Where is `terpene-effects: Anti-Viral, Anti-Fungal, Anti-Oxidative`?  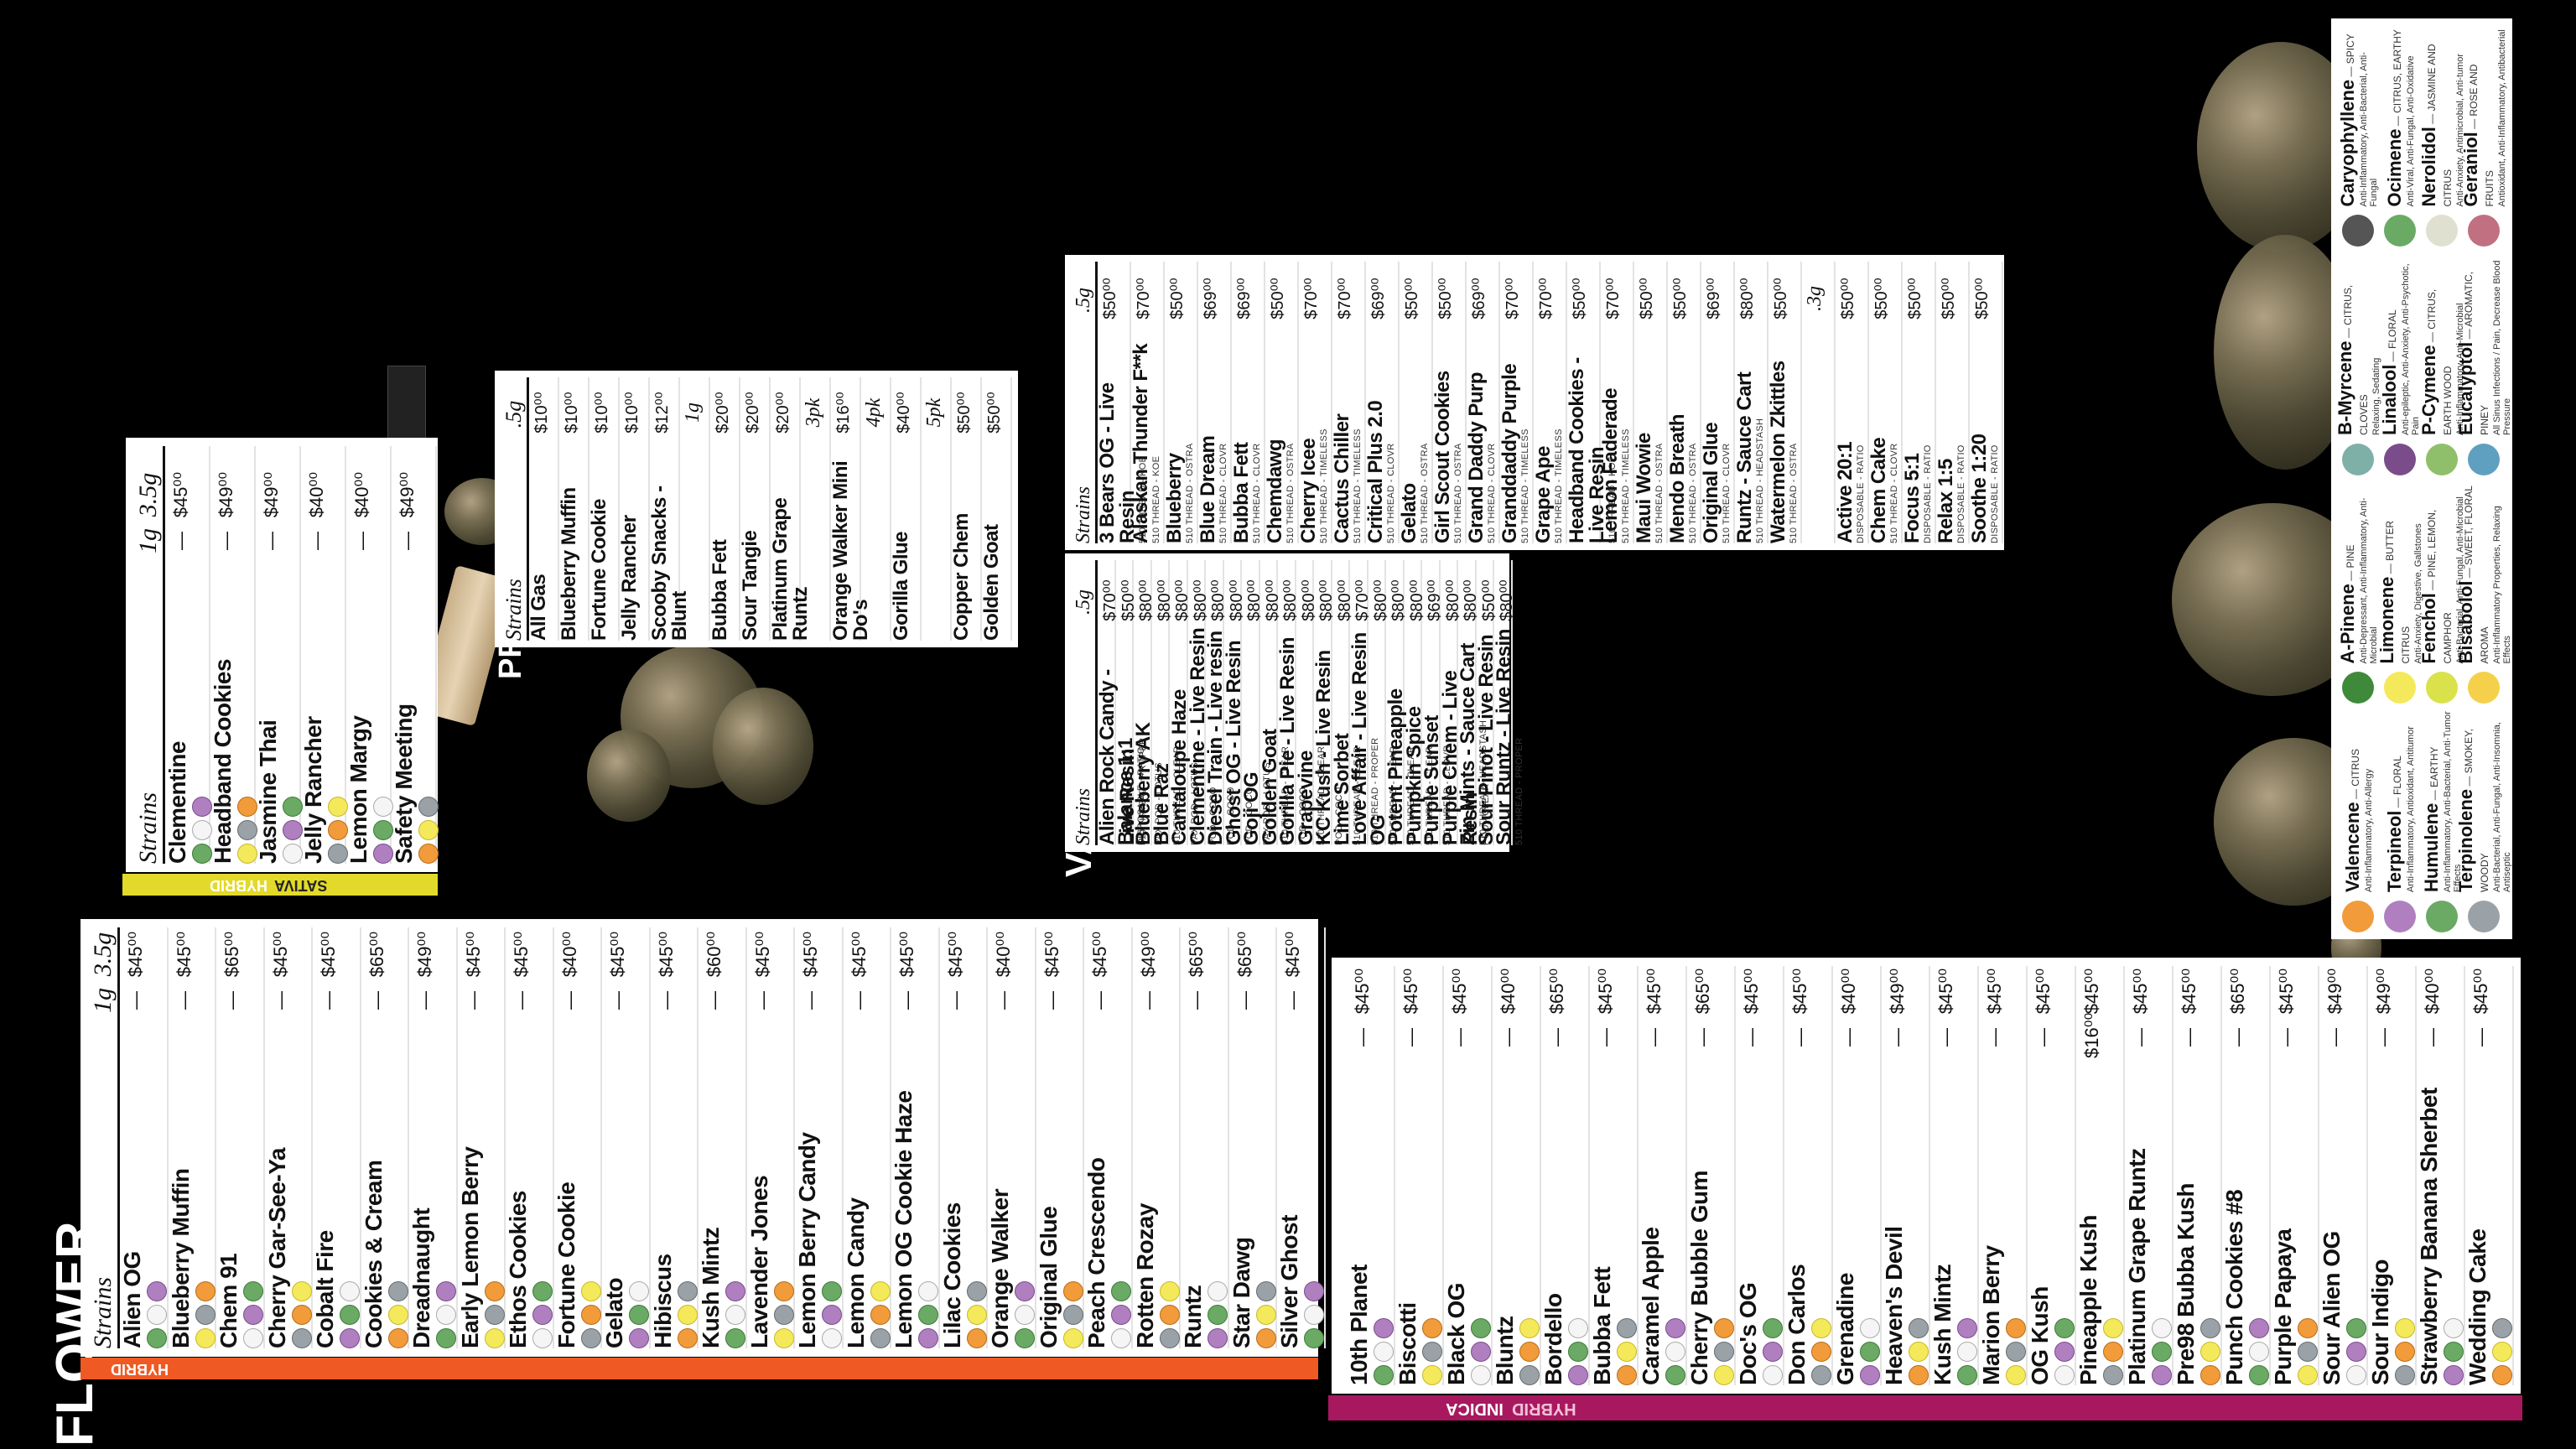
terpene-effects: Anti-Viral, Anti-Fungal, Anti-Oxidative is located at coordinates (2411, 131).